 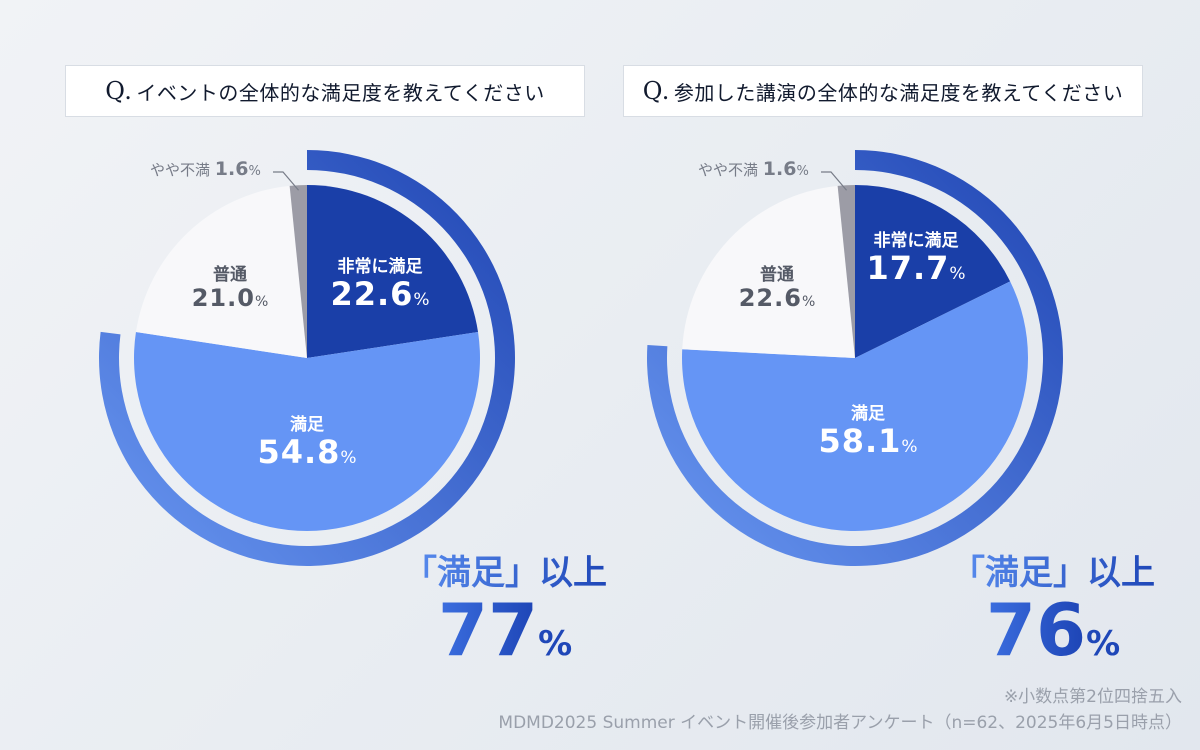 I want to click on slice-label-satisfied: 満足 58.1%, so click(x=867, y=432).